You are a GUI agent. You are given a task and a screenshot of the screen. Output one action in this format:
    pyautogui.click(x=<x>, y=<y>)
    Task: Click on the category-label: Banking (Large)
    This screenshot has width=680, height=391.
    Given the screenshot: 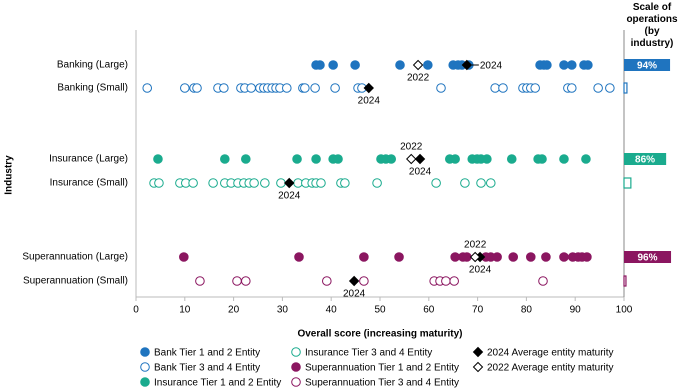 What is the action you would take?
    pyautogui.click(x=92, y=65)
    